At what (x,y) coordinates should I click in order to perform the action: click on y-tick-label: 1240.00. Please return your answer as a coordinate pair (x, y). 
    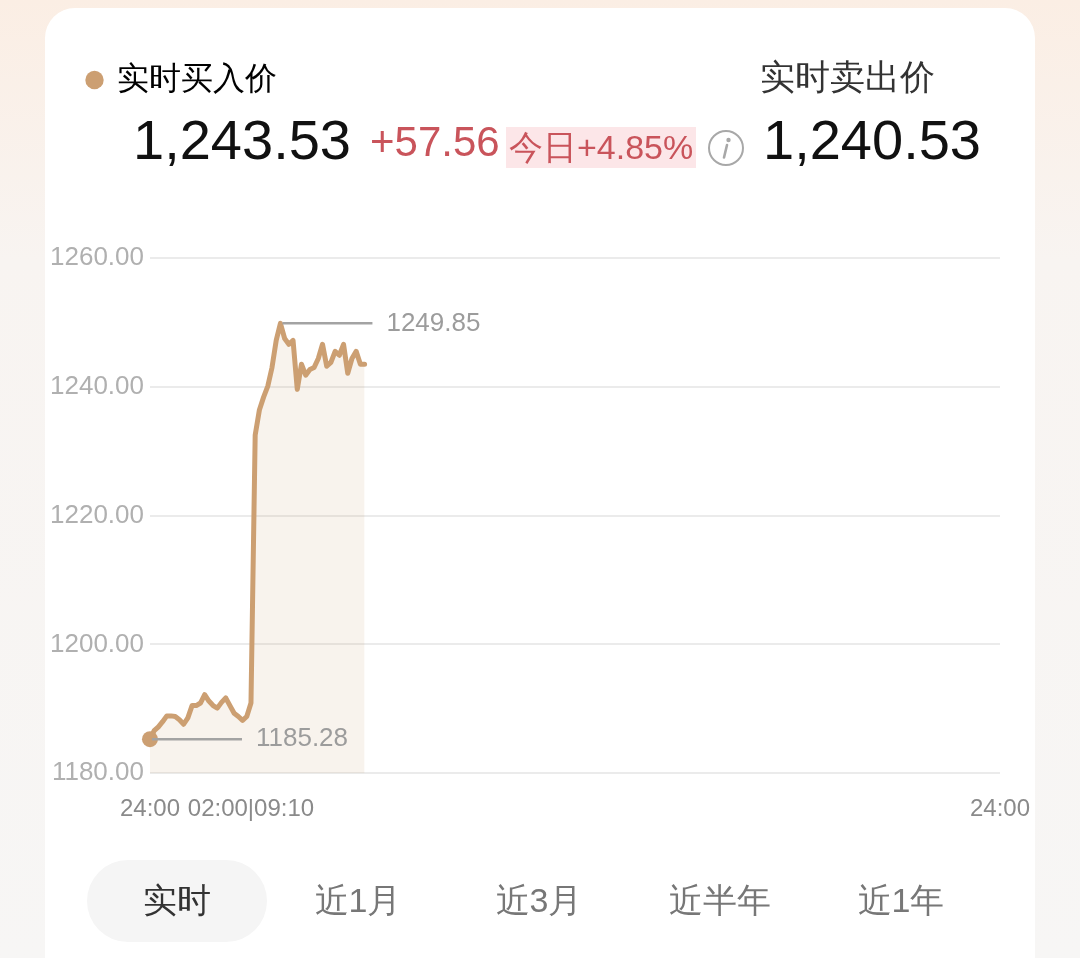
    Looking at the image, I should click on (97, 384).